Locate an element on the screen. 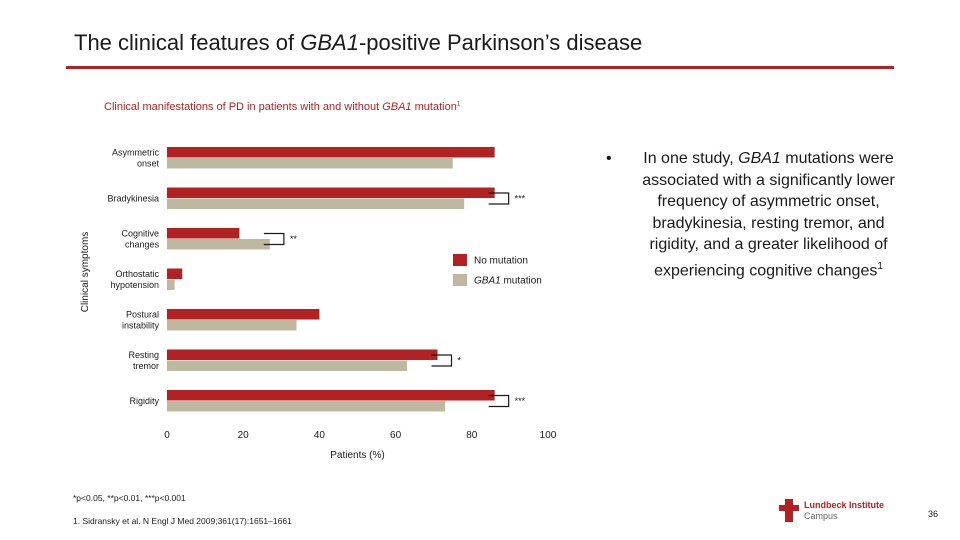 The width and height of the screenshot is (960, 540). logo-name: Lundbeck Institute is located at coordinates (844, 505).